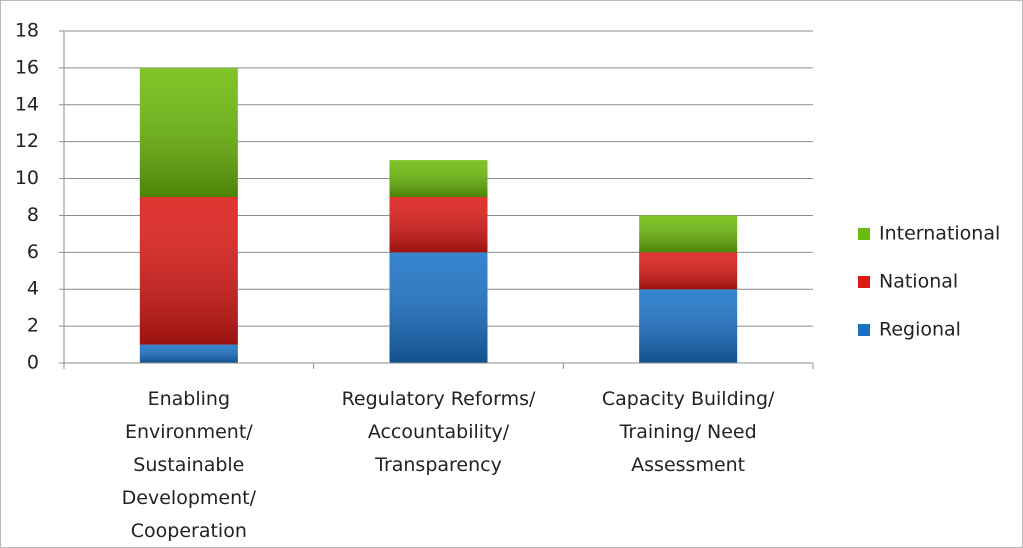 This screenshot has height=548, width=1023. What do you see at coordinates (939, 234) in the screenshot?
I see `legend-label: International` at bounding box center [939, 234].